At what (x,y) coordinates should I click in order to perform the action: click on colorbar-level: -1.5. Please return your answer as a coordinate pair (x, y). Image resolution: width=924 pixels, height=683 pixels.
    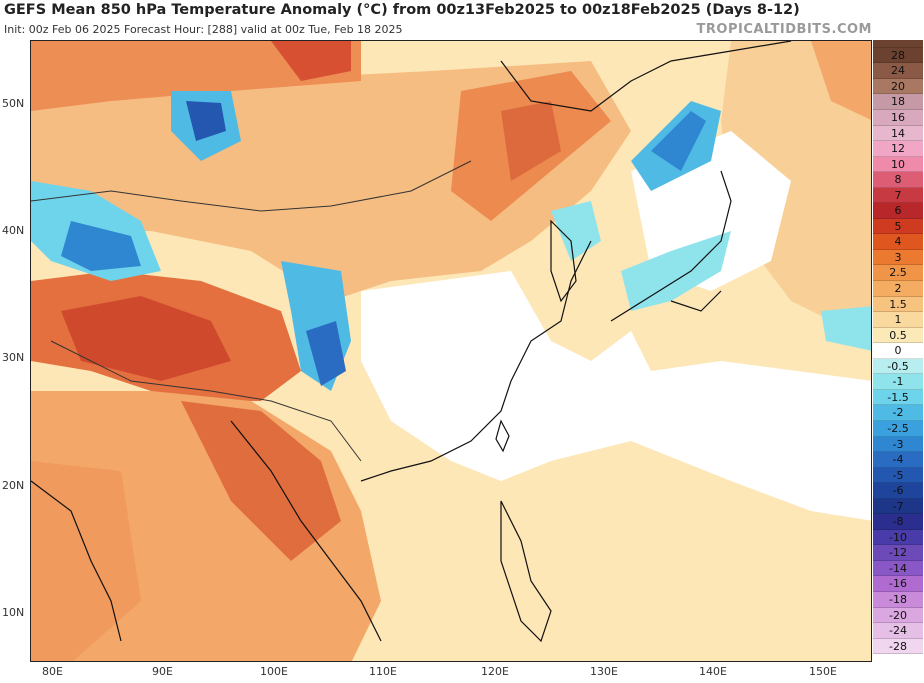
    Looking at the image, I should click on (898, 397).